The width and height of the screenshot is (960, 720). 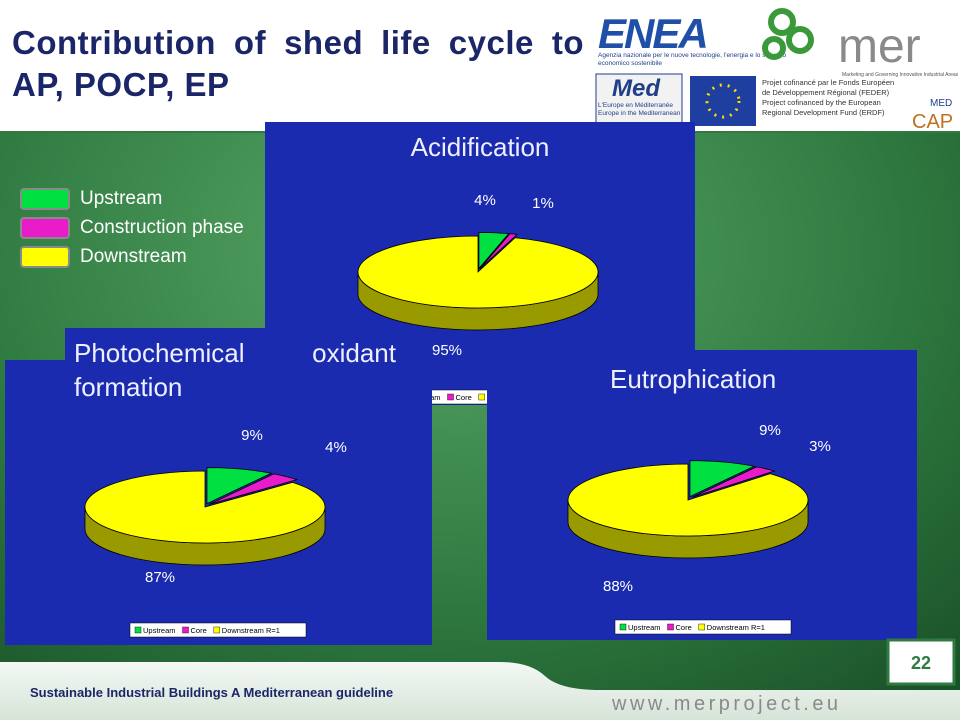 I want to click on chart-title: Acidification, so click(x=480, y=147).